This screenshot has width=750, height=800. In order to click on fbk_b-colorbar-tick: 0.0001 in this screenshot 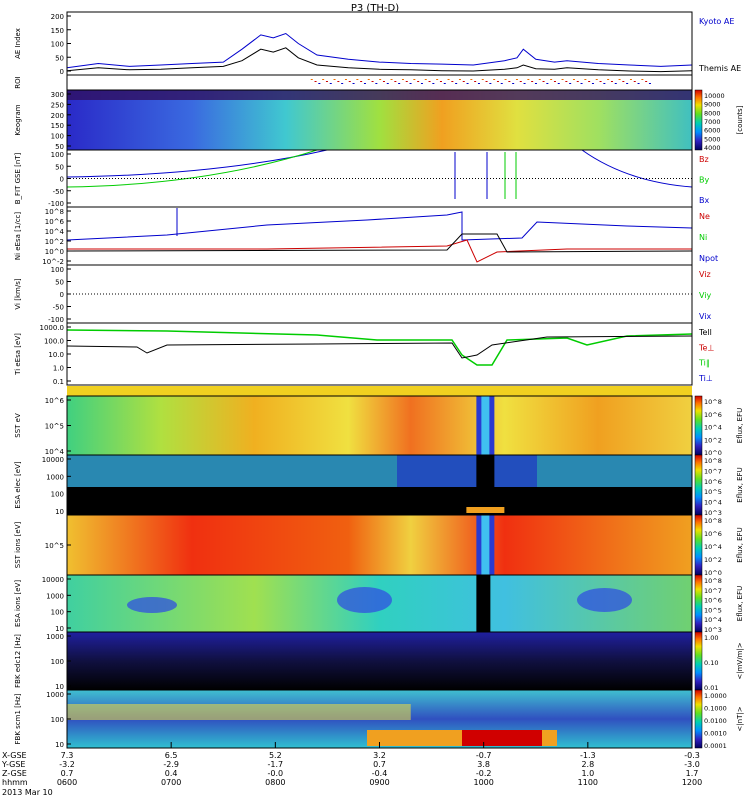, I will do `click(715, 746)`.